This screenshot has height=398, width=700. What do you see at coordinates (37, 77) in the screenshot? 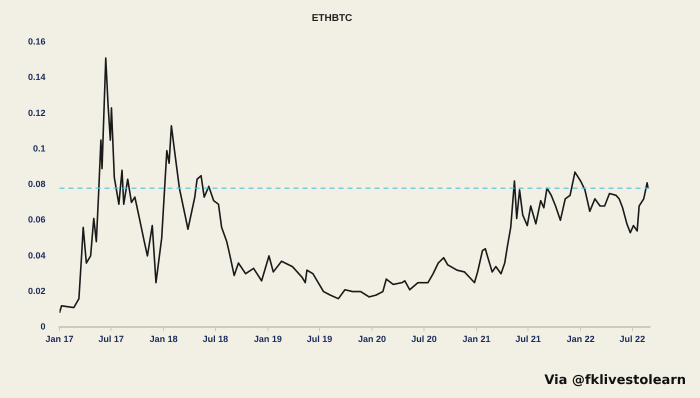
I see `y-tick-label: 0.14` at bounding box center [37, 77].